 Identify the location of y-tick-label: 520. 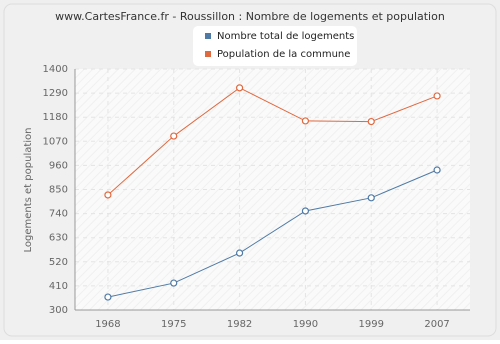
(58, 262).